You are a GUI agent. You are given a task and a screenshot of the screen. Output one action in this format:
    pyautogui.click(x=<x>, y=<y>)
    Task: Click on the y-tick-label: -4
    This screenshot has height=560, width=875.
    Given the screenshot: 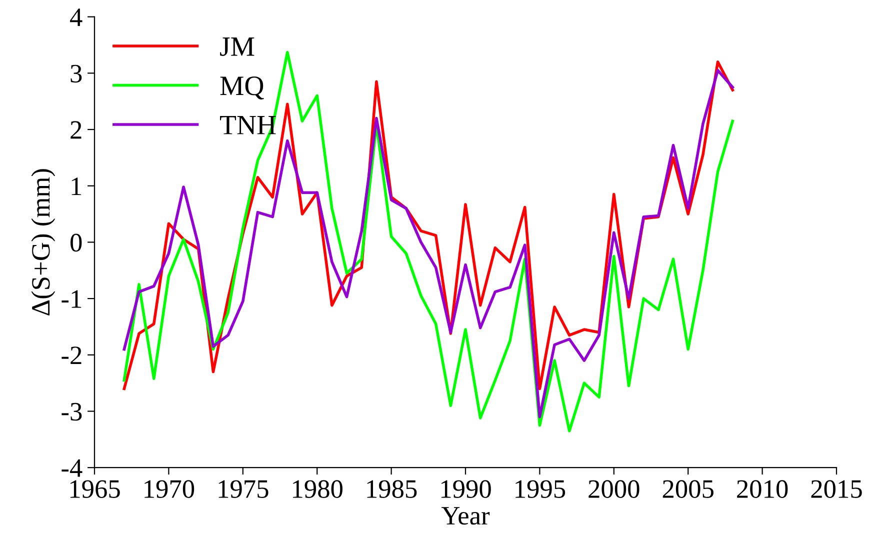 What is the action you would take?
    pyautogui.click(x=72, y=468)
    